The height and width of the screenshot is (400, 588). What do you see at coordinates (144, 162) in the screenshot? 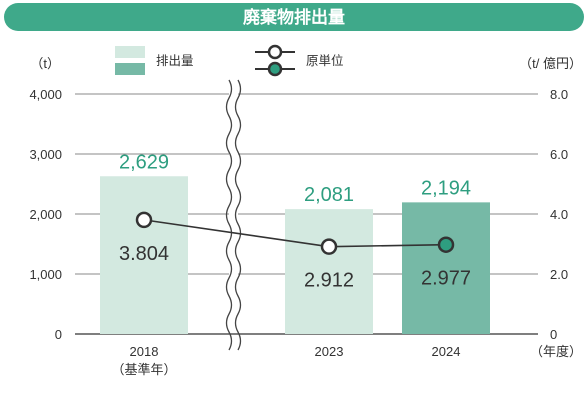
I see `bar-value-label: 2,629` at bounding box center [144, 162].